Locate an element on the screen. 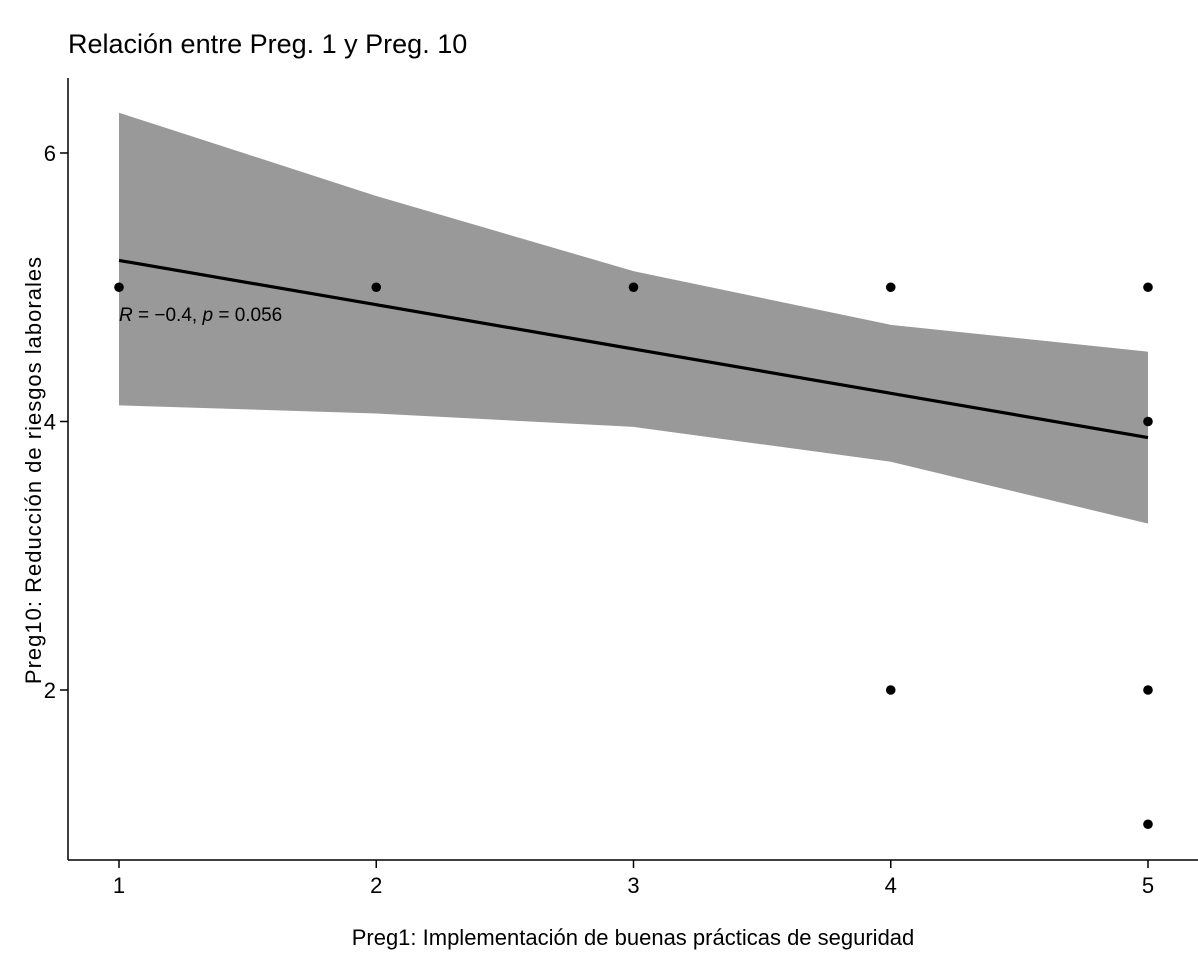 This screenshot has height=958, width=1198. annotation-p-value: = 0.056 is located at coordinates (247, 315).